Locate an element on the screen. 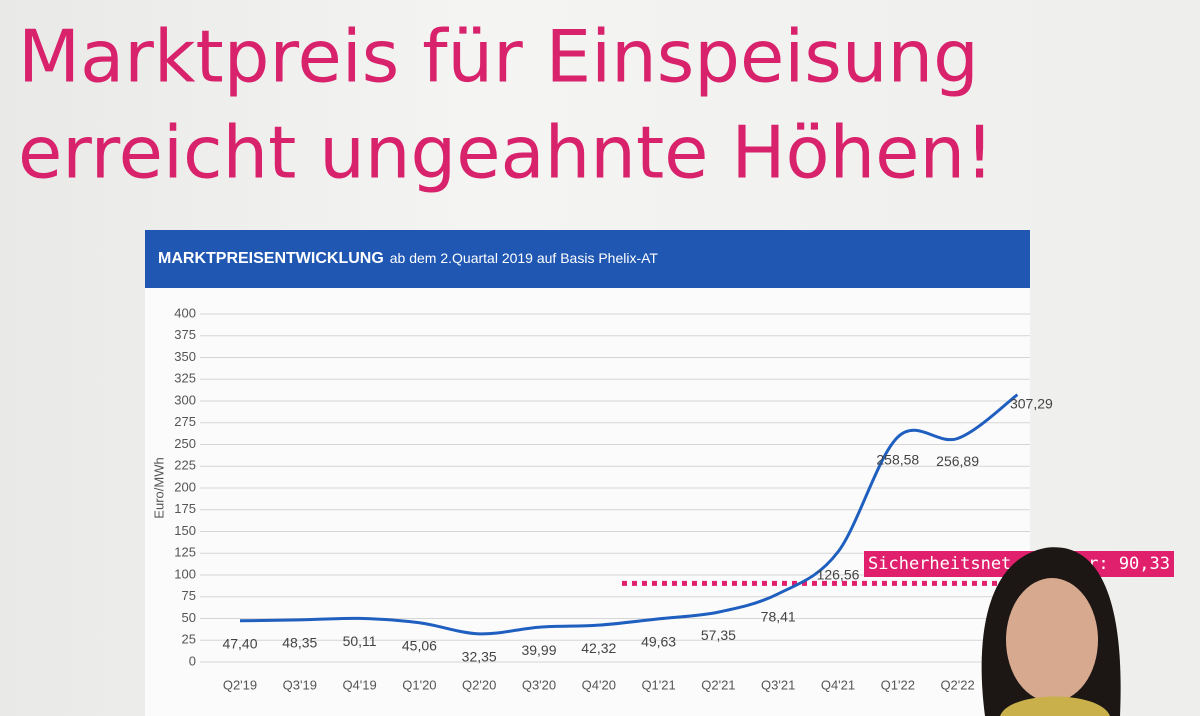 Image resolution: width=1200 pixels, height=716 pixels. y-tick-label: 275 is located at coordinates (185, 421).